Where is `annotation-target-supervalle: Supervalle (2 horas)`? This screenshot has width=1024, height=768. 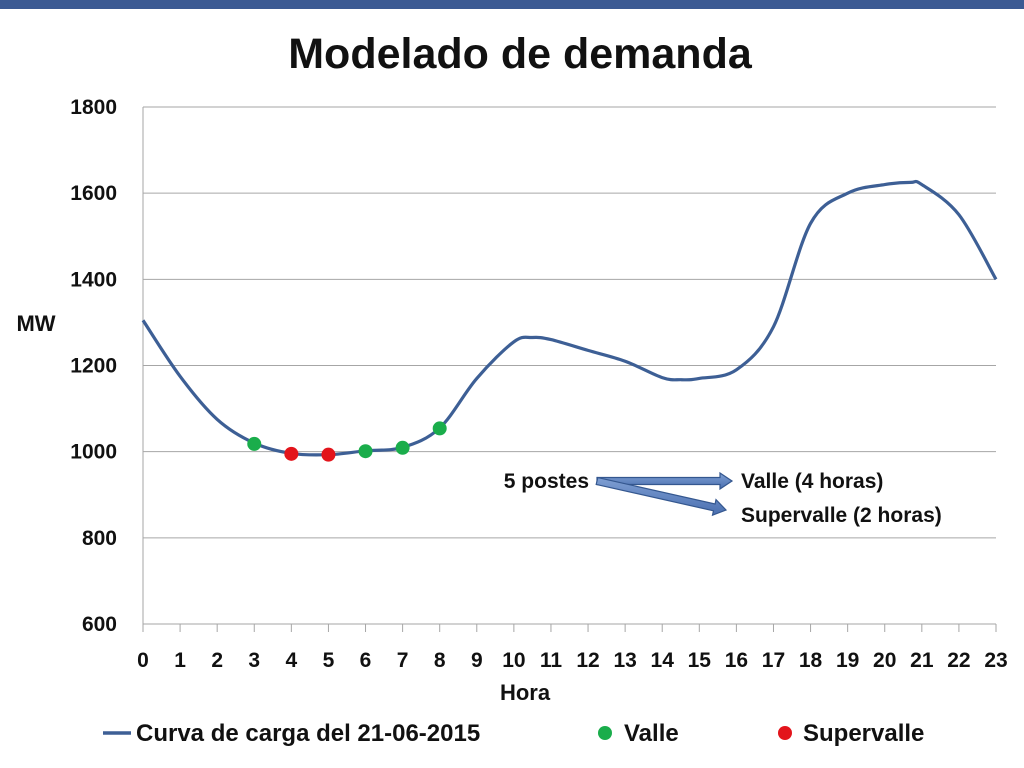 annotation-target-supervalle: Supervalle (2 horas) is located at coordinates (841, 515).